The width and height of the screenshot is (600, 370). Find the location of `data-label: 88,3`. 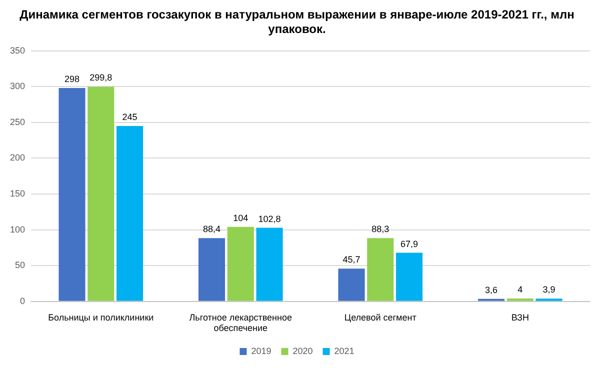

data-label: 88,3 is located at coordinates (381, 229).